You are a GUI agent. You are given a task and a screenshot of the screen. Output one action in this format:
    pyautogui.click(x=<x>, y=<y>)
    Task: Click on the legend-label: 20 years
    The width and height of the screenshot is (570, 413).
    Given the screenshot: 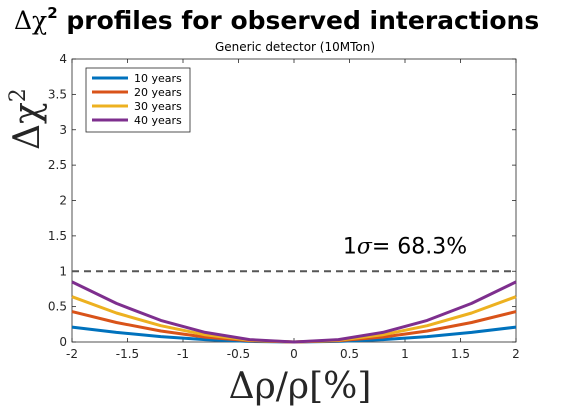 What is the action you would take?
    pyautogui.click(x=158, y=92)
    